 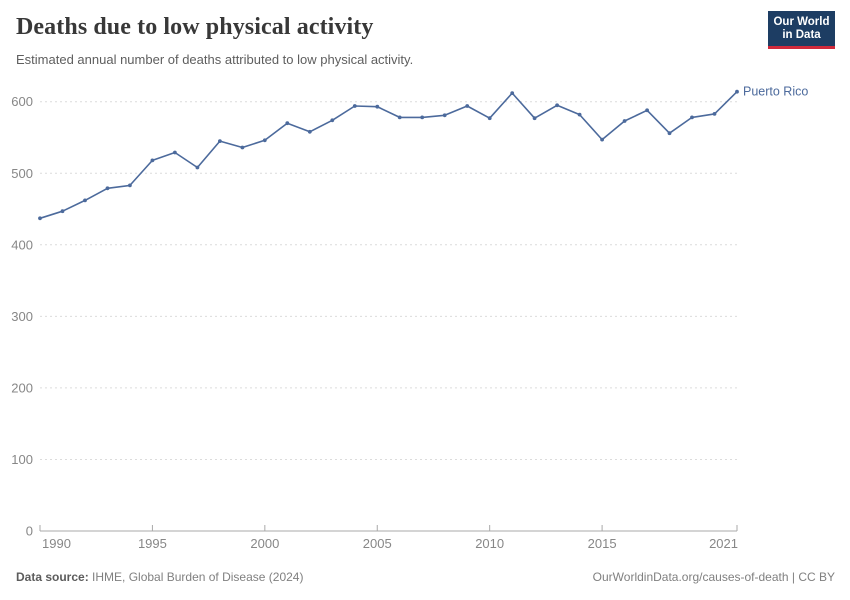 I want to click on y-axis-tick-label: 300, so click(x=22, y=316).